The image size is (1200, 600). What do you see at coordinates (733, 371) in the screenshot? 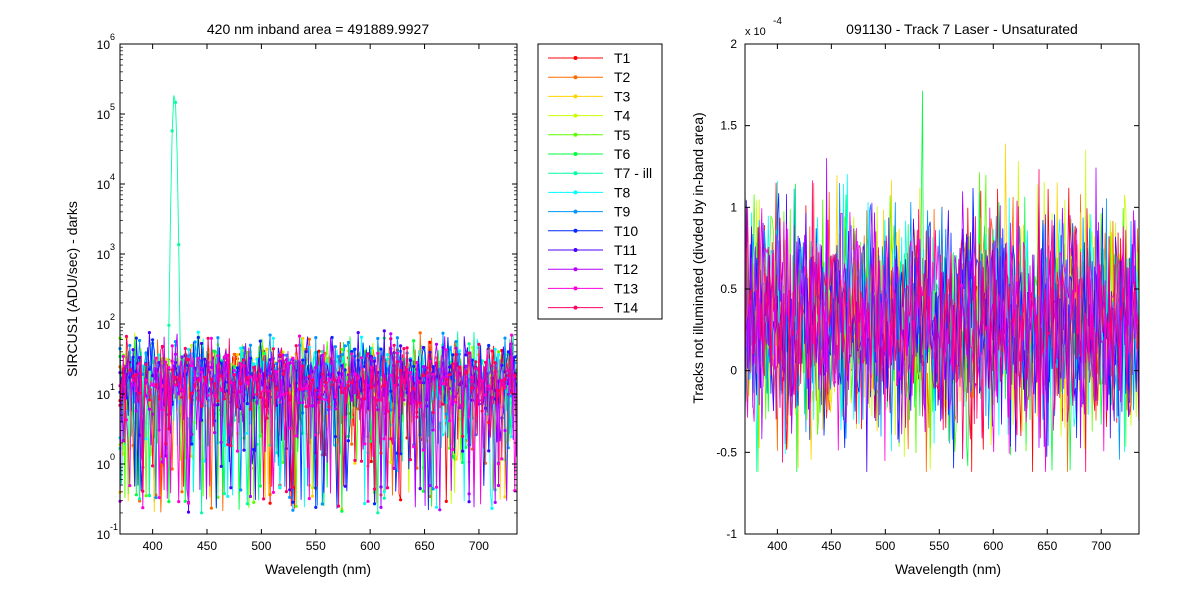
I see `y-tick-label: 0` at bounding box center [733, 371].